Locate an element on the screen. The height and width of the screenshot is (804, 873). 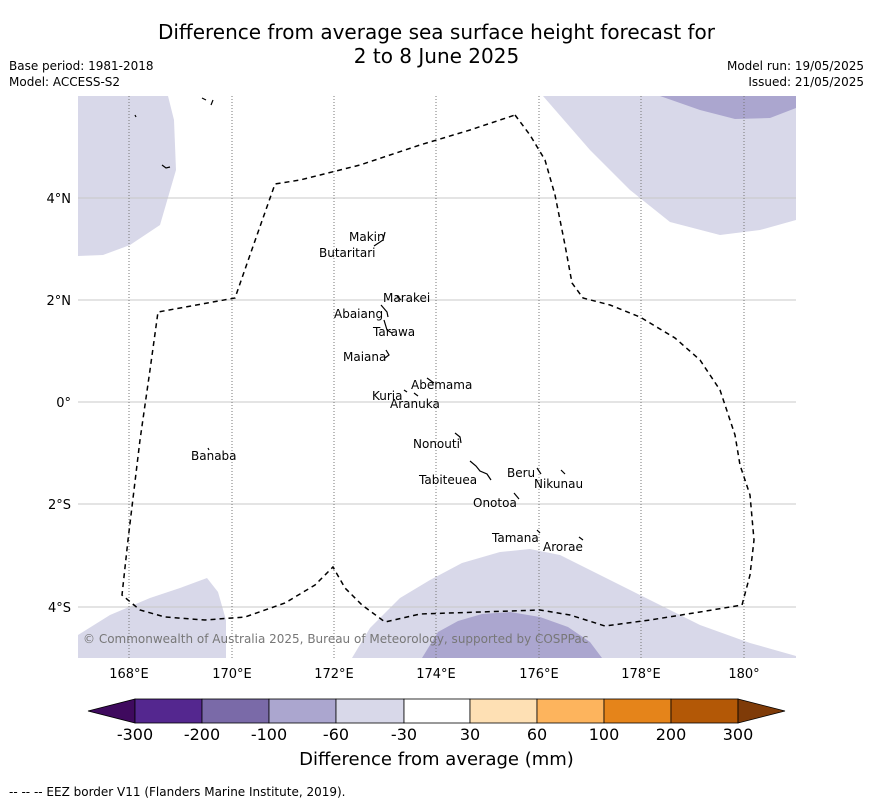
colorbar-ticks: -300 -200 -100 -60 -30 30 60 100 200 300 is located at coordinates (435, 734).